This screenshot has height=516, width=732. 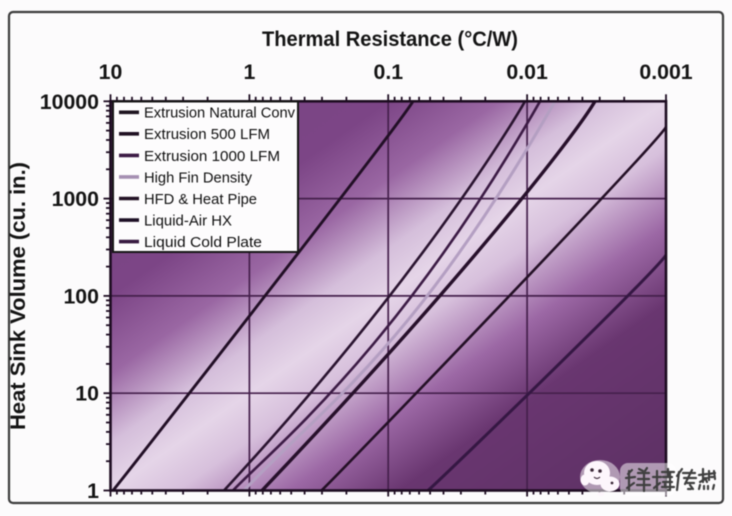 I want to click on svg-text: 100, so click(x=81, y=296).